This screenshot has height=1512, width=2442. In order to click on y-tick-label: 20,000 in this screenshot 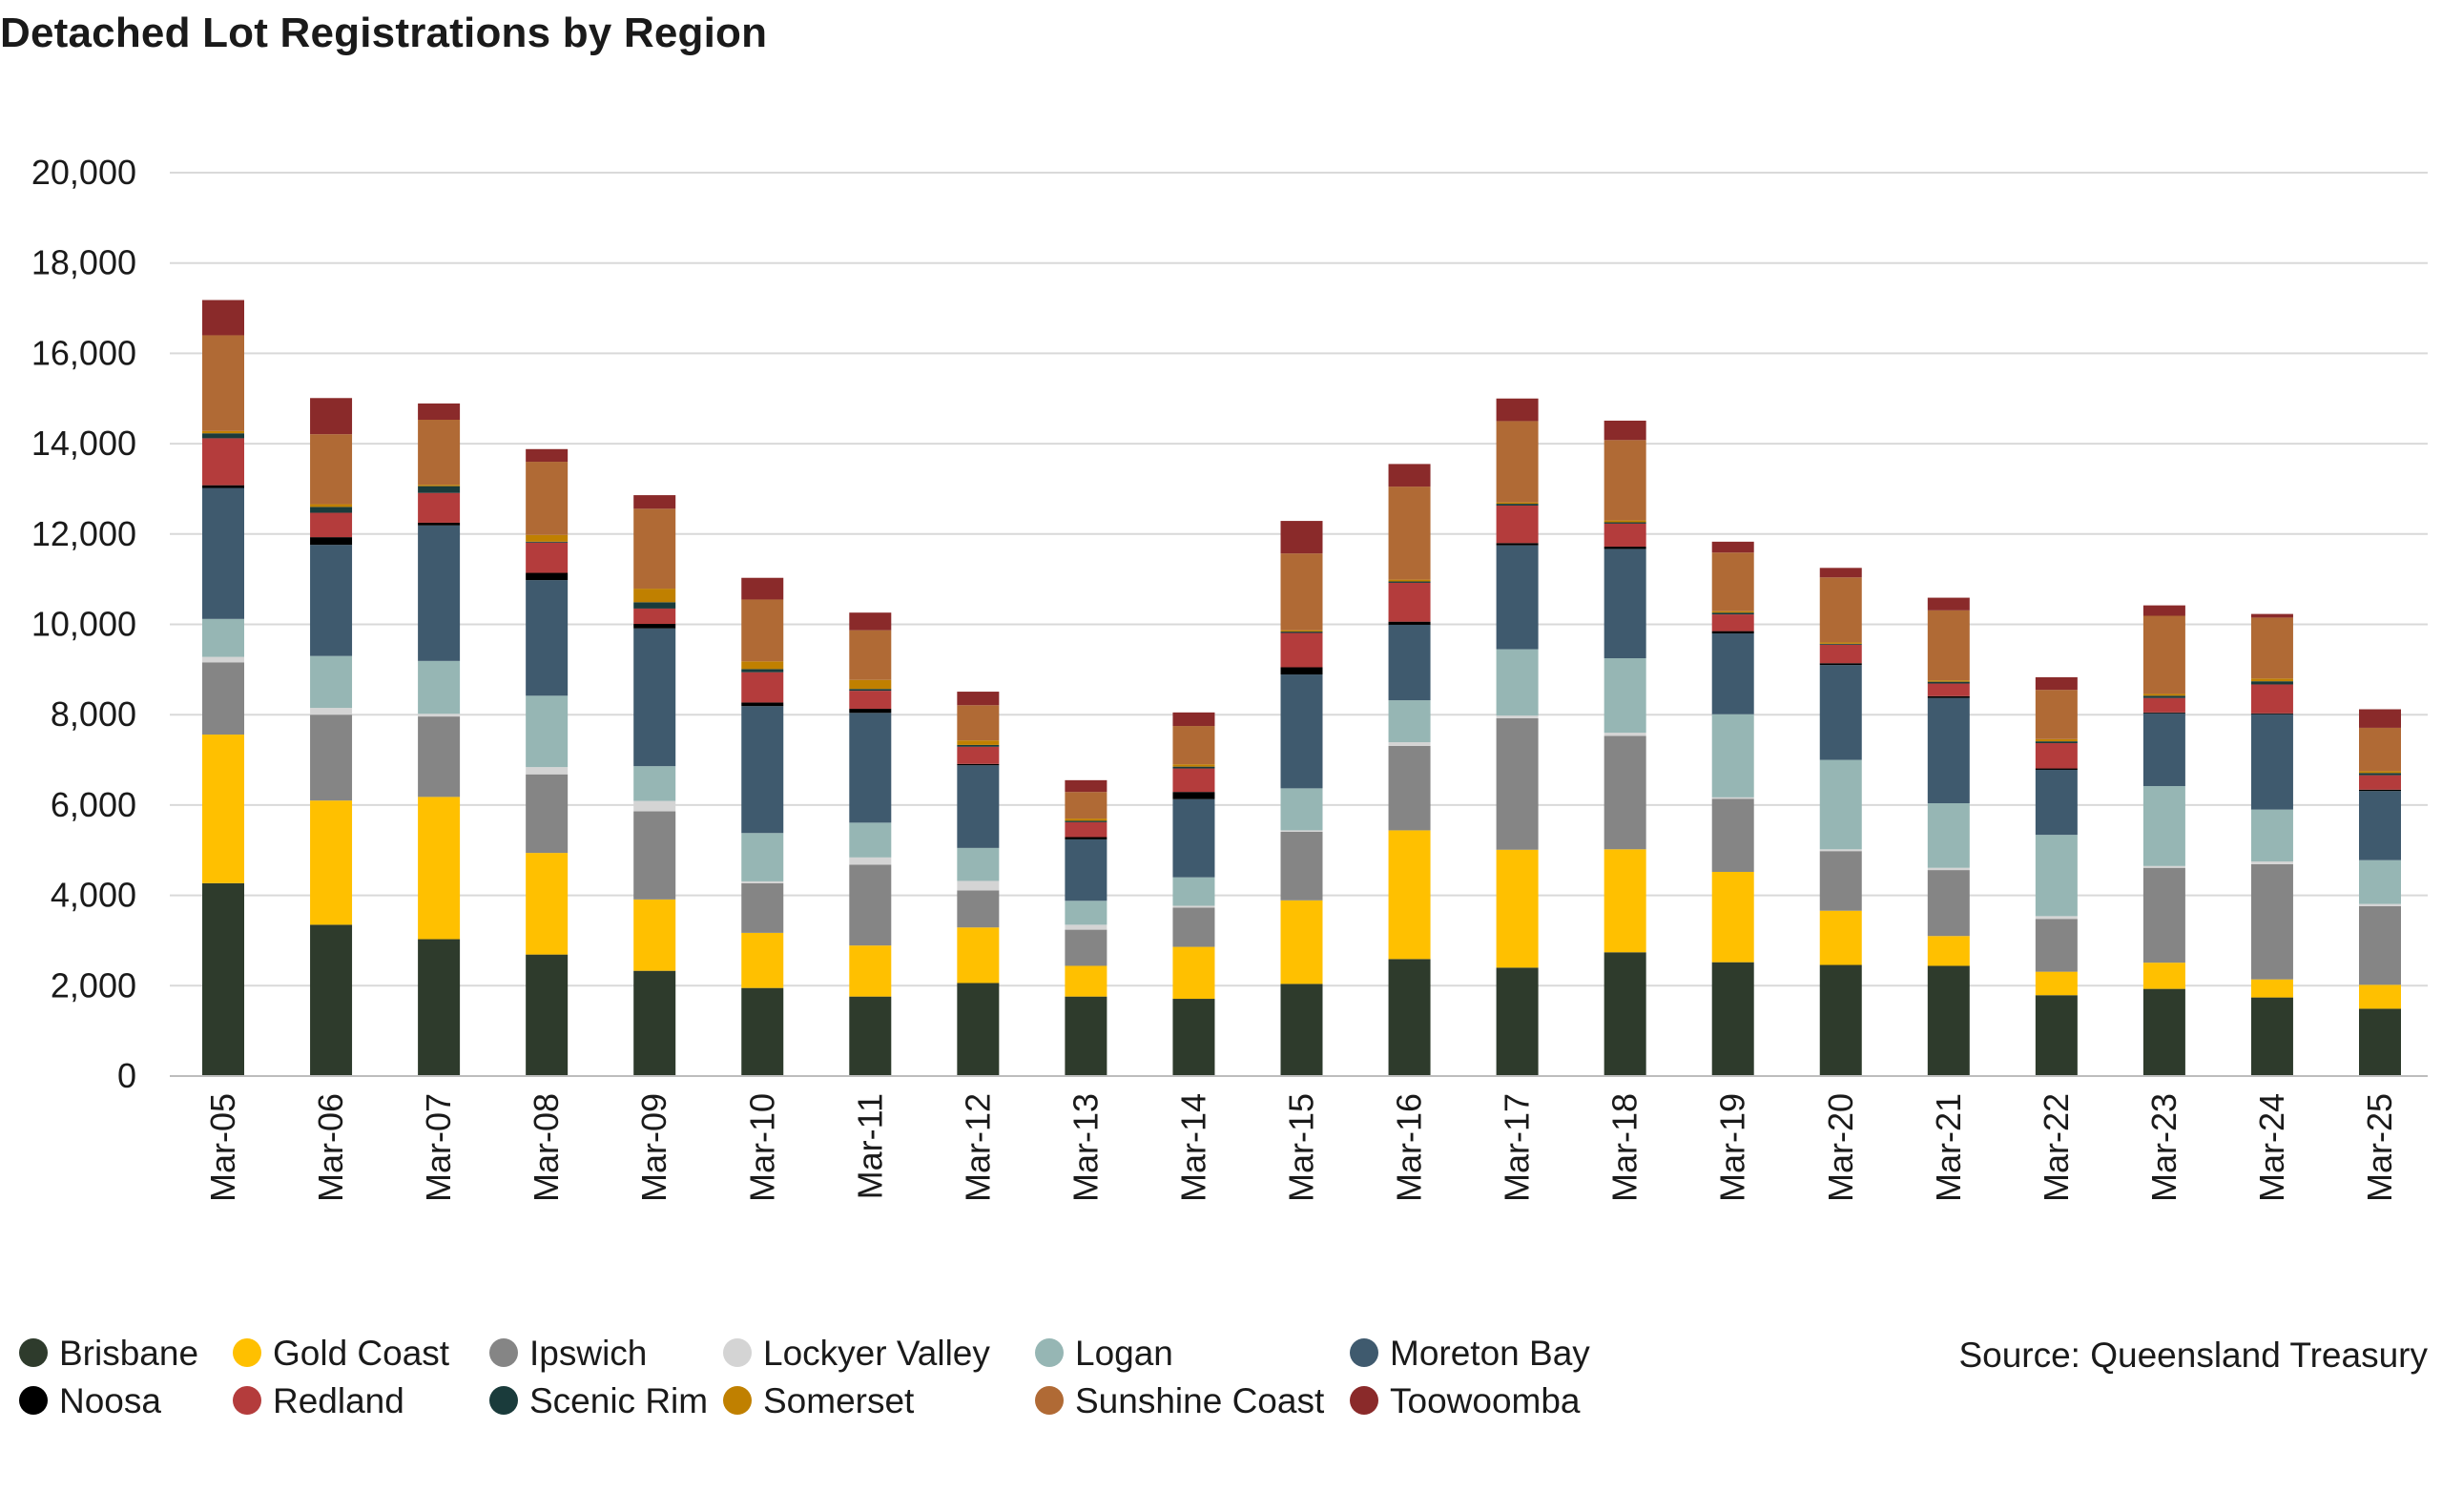, I will do `click(83, 172)`.